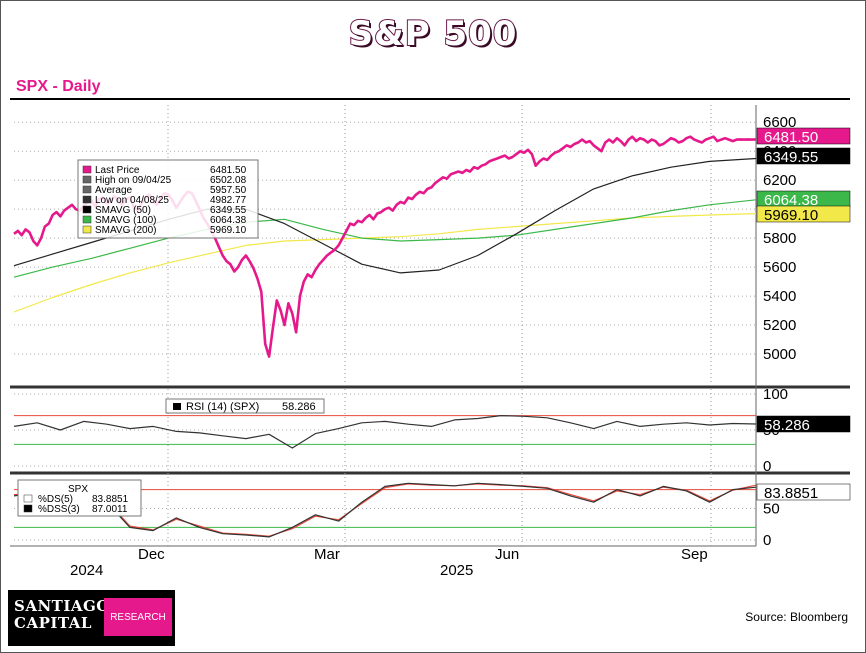  I want to click on stoch-legend-title: SPX, so click(78, 489).